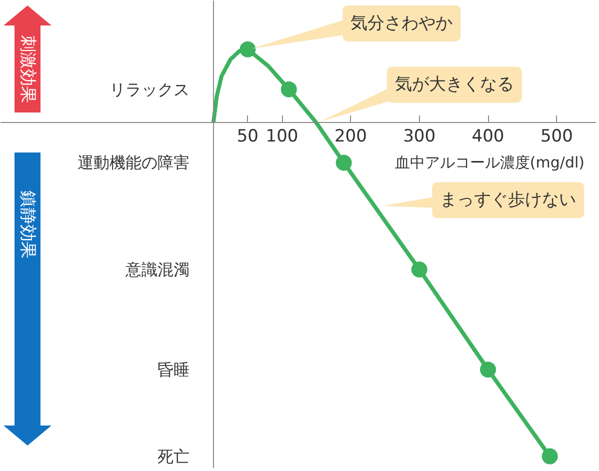  What do you see at coordinates (282, 136) in the screenshot?
I see `x-tick-label: 100` at bounding box center [282, 136].